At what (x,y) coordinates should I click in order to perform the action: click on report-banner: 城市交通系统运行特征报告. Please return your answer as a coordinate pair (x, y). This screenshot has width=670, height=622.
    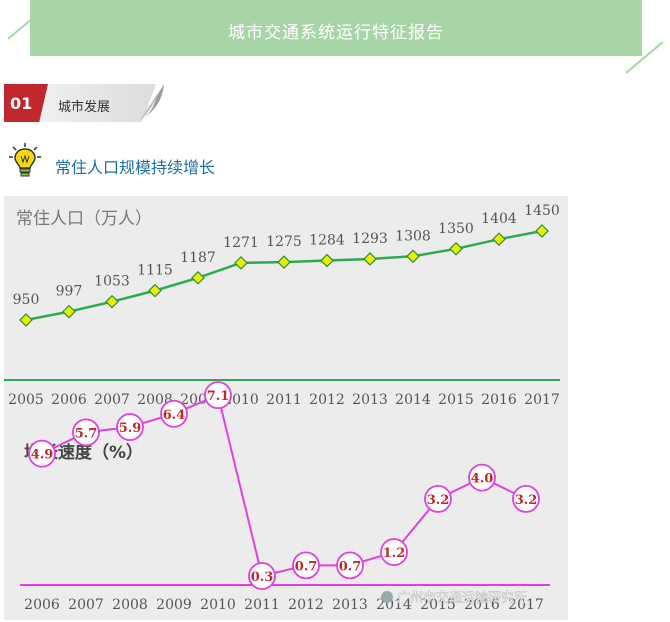
    Looking at the image, I should click on (336, 28).